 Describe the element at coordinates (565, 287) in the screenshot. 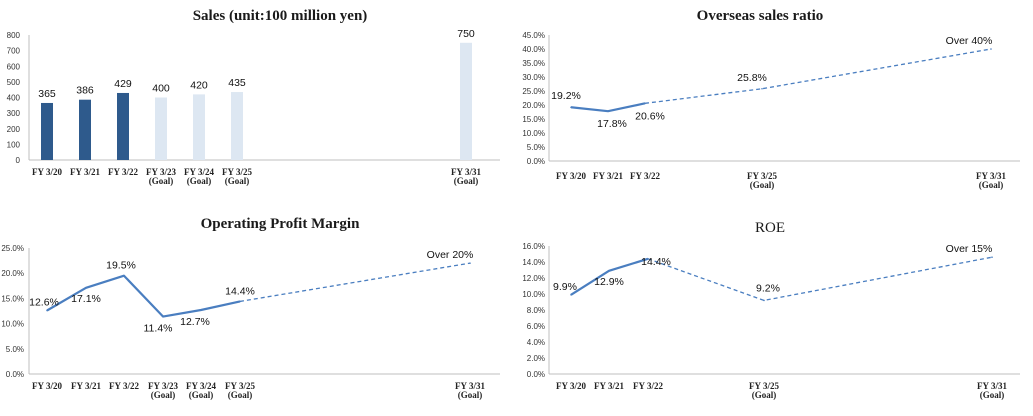

I see `roe-data-label: 9.9%` at that location.